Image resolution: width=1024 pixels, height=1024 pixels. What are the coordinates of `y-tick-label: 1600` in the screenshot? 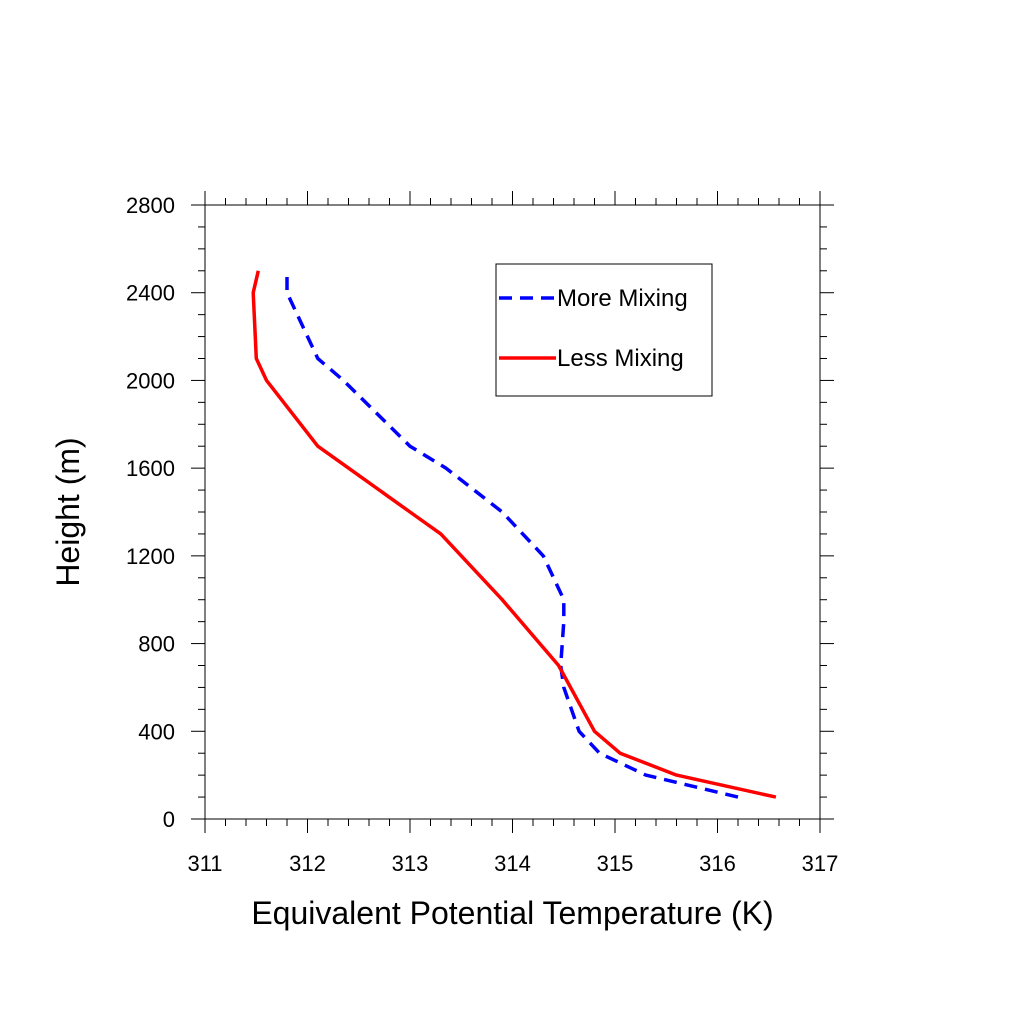 It's located at (150, 468).